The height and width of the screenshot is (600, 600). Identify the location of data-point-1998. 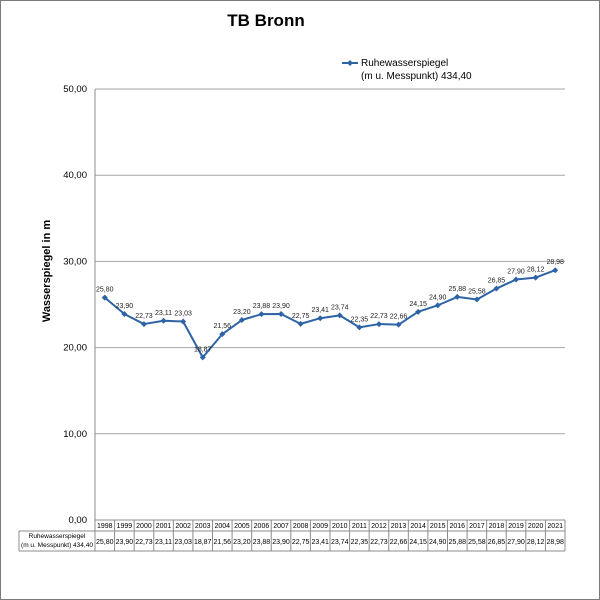
(104, 297).